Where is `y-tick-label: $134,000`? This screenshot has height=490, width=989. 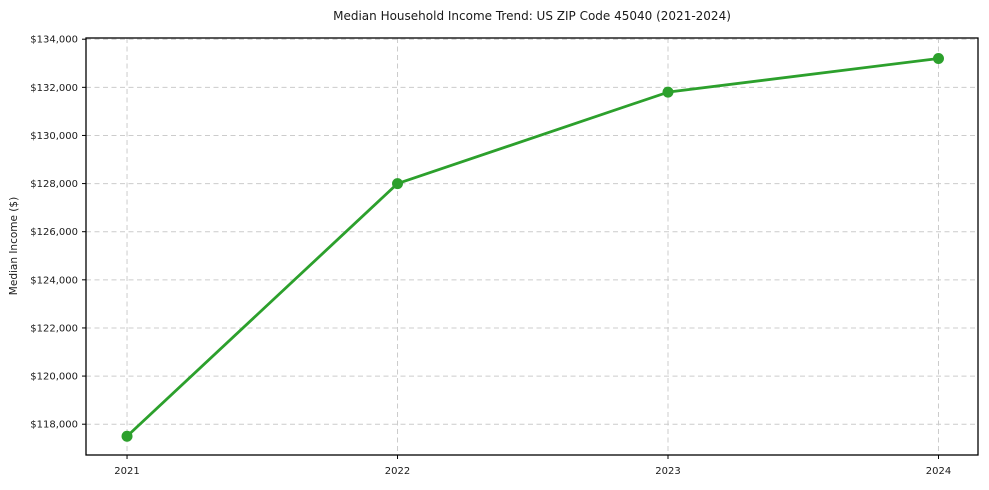
y-tick-label: $134,000 is located at coordinates (54, 40).